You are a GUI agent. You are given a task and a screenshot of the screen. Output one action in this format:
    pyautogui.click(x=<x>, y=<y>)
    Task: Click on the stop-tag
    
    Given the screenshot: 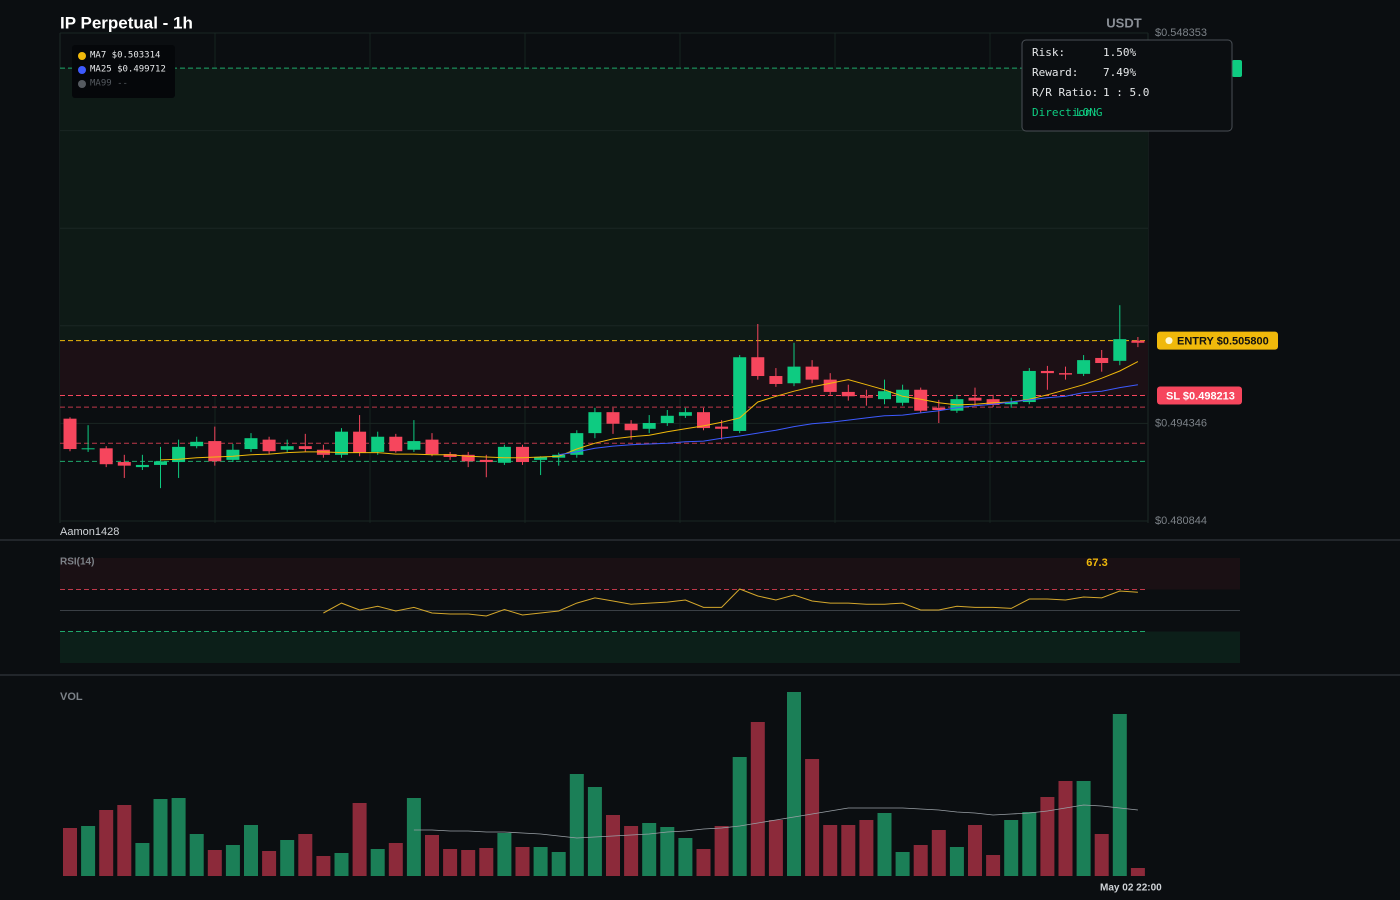 What is the action you would take?
    pyautogui.click(x=1199, y=395)
    